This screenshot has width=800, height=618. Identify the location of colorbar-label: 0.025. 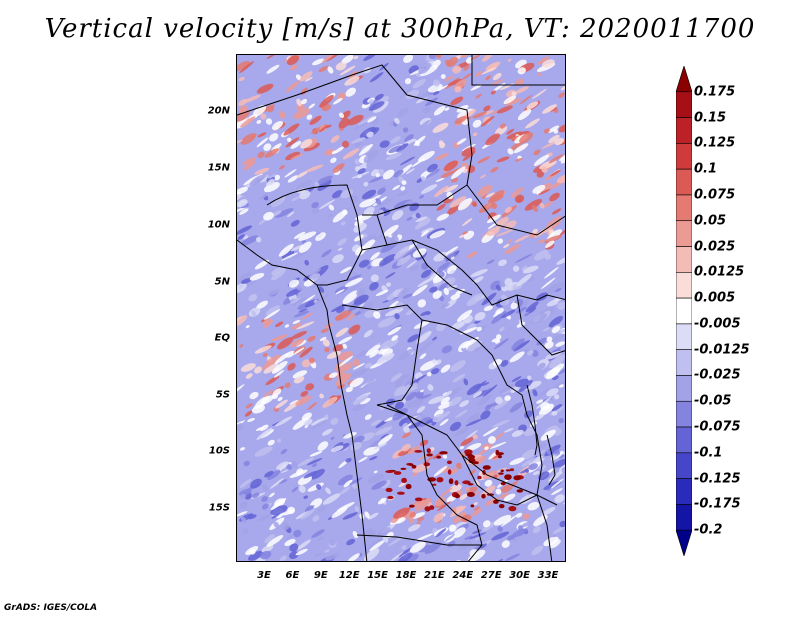
(715, 247).